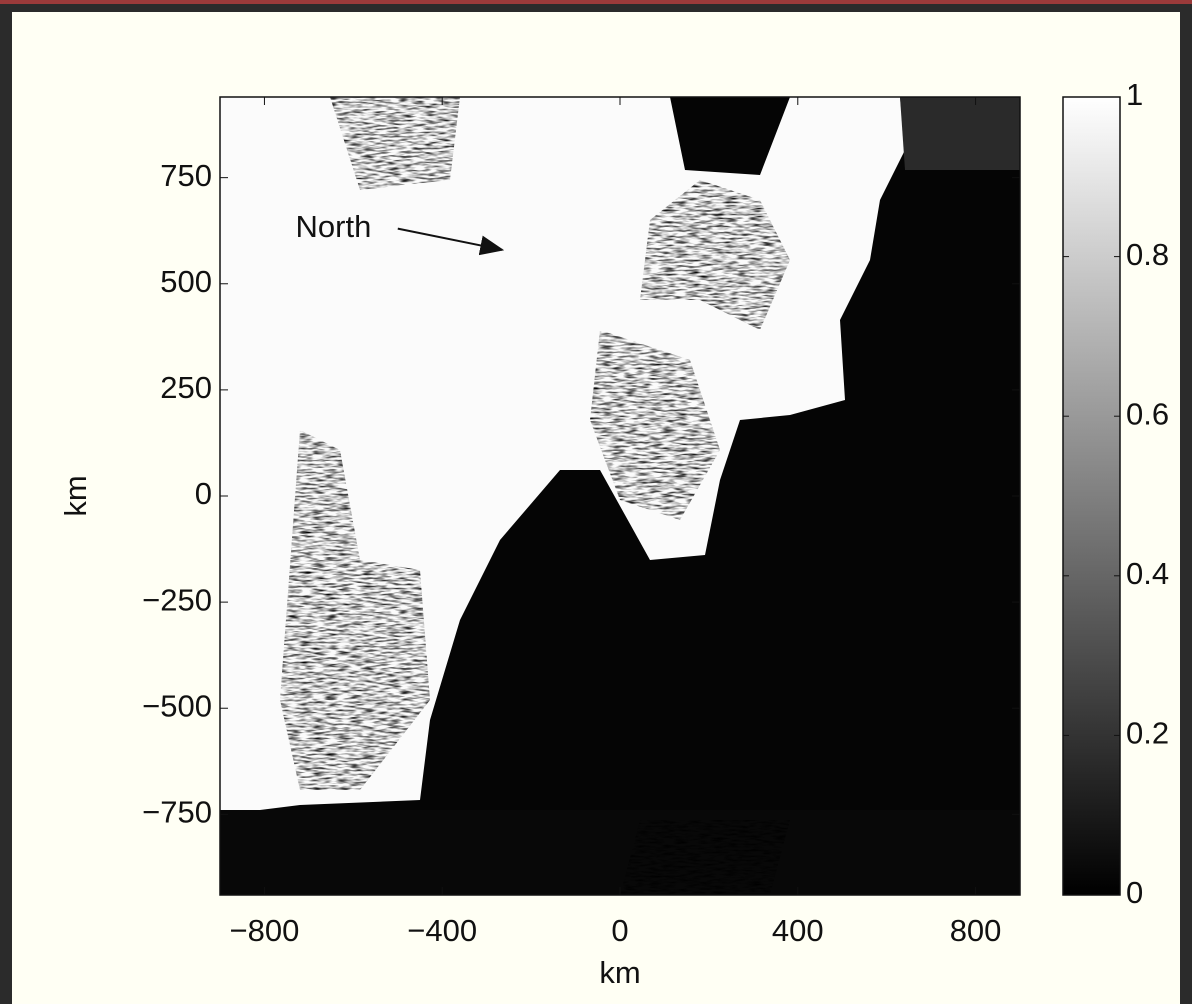 The width and height of the screenshot is (1192, 1004). What do you see at coordinates (186, 175) in the screenshot?
I see `y-tick-label: 750` at bounding box center [186, 175].